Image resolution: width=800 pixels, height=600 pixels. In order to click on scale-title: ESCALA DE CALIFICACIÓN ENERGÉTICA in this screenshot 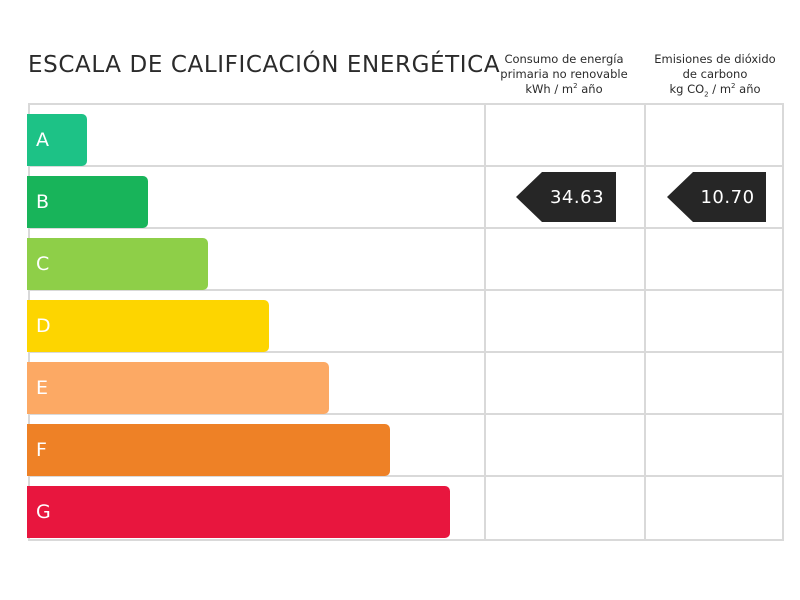, I will do `click(264, 65)`.